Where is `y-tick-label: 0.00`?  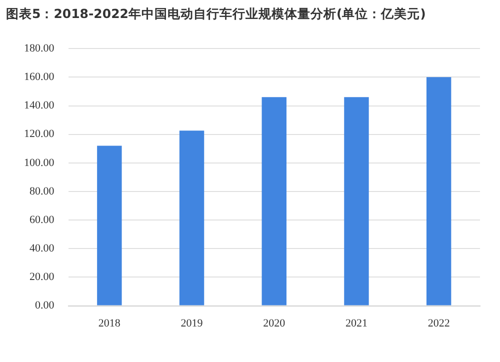
y-tick-label: 0.00 is located at coordinates (45, 306).